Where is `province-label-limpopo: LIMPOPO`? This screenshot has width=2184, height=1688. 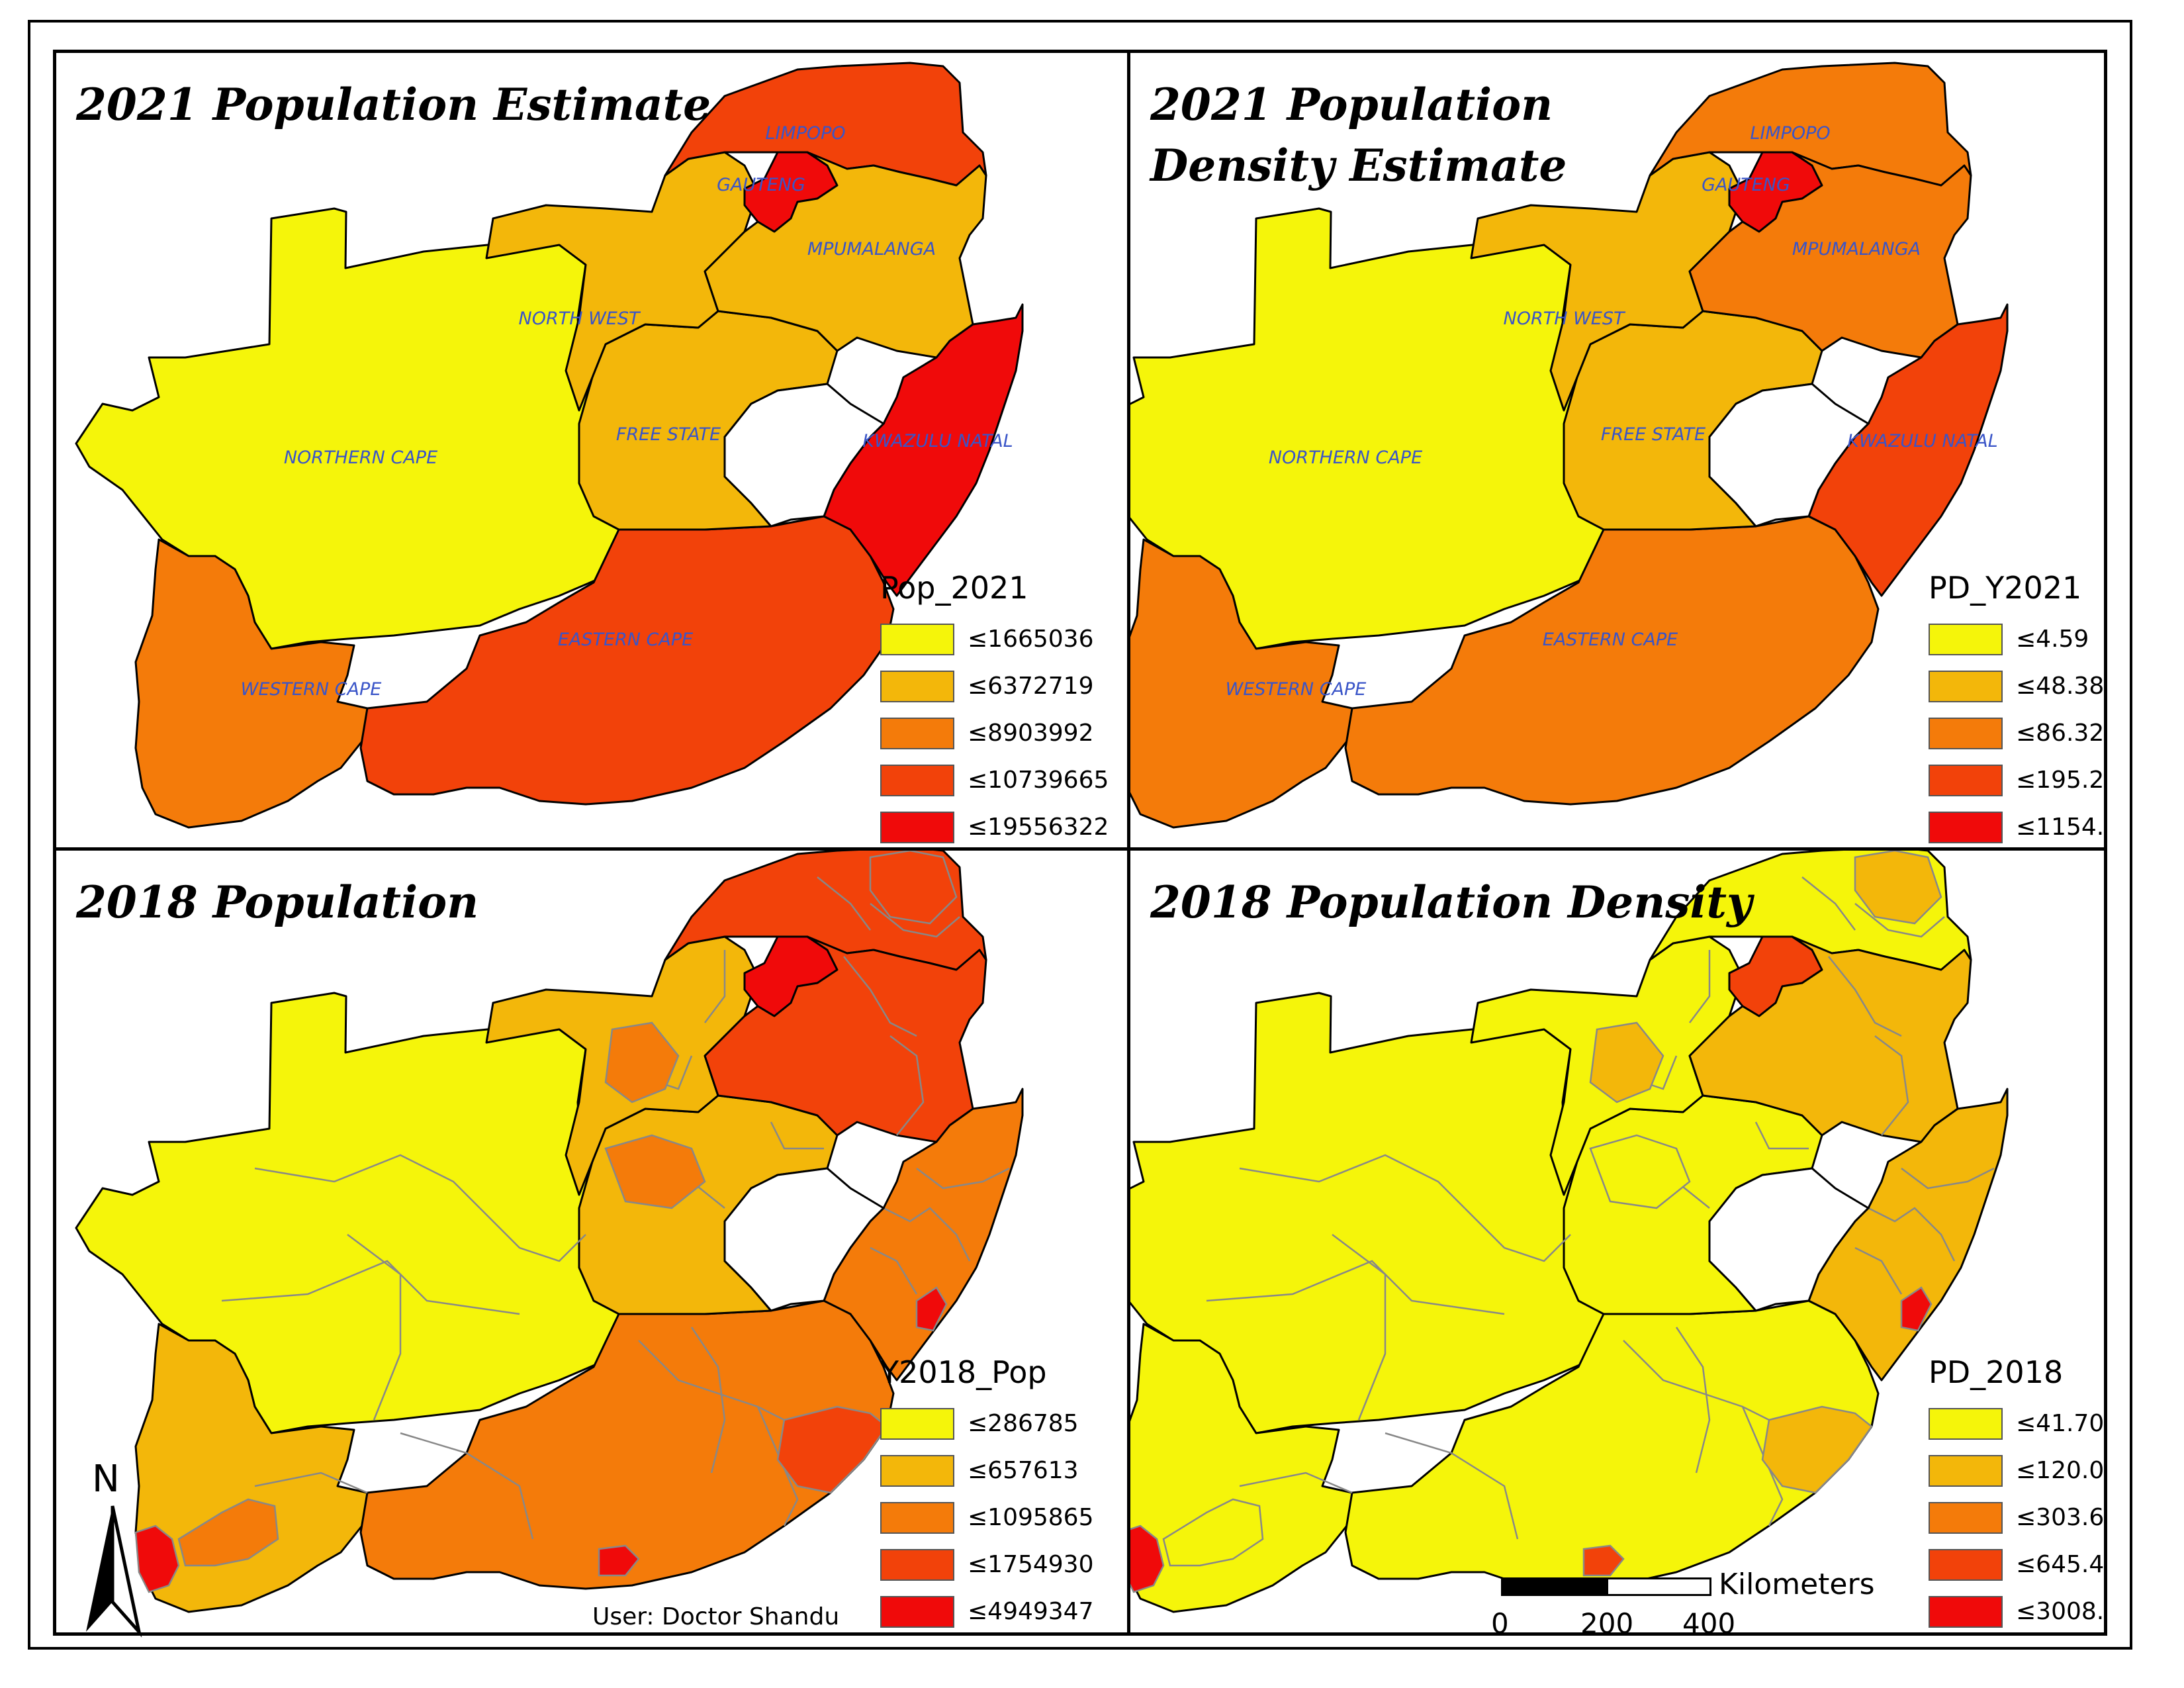
province-label-limpopo: LIMPOPO is located at coordinates (805, 133).